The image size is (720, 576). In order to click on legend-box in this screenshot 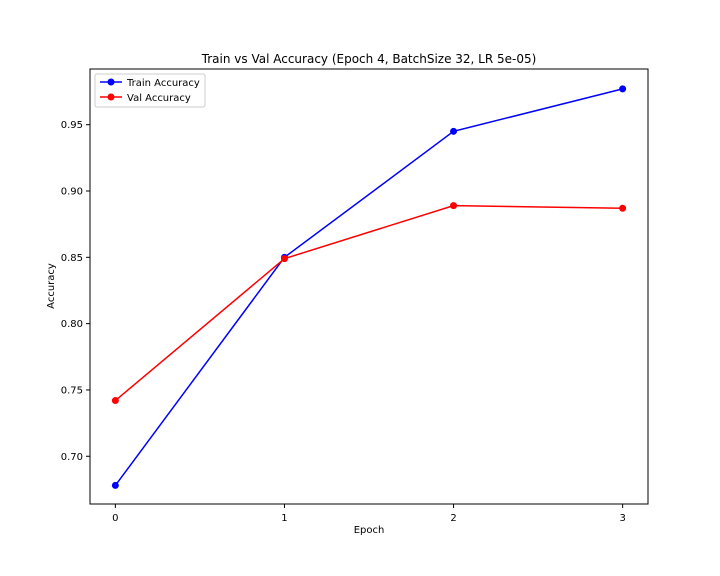, I will do `click(150, 90)`.